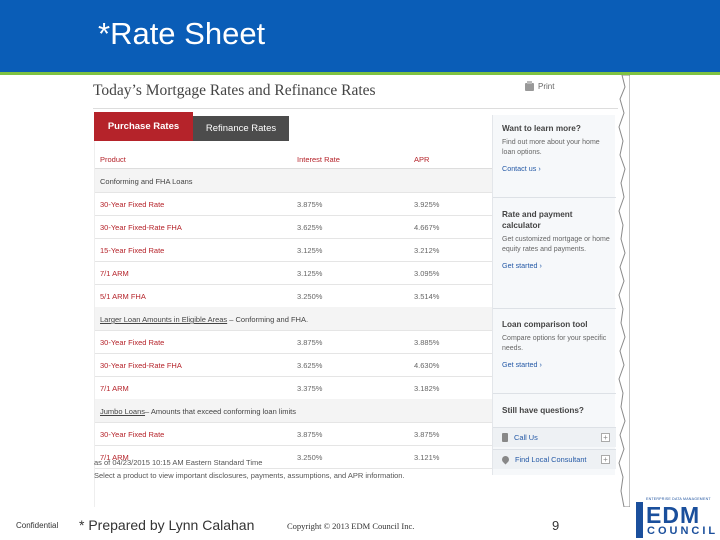 The width and height of the screenshot is (720, 540). I want to click on section-label: Conforming and FHA Loans, so click(146, 181).